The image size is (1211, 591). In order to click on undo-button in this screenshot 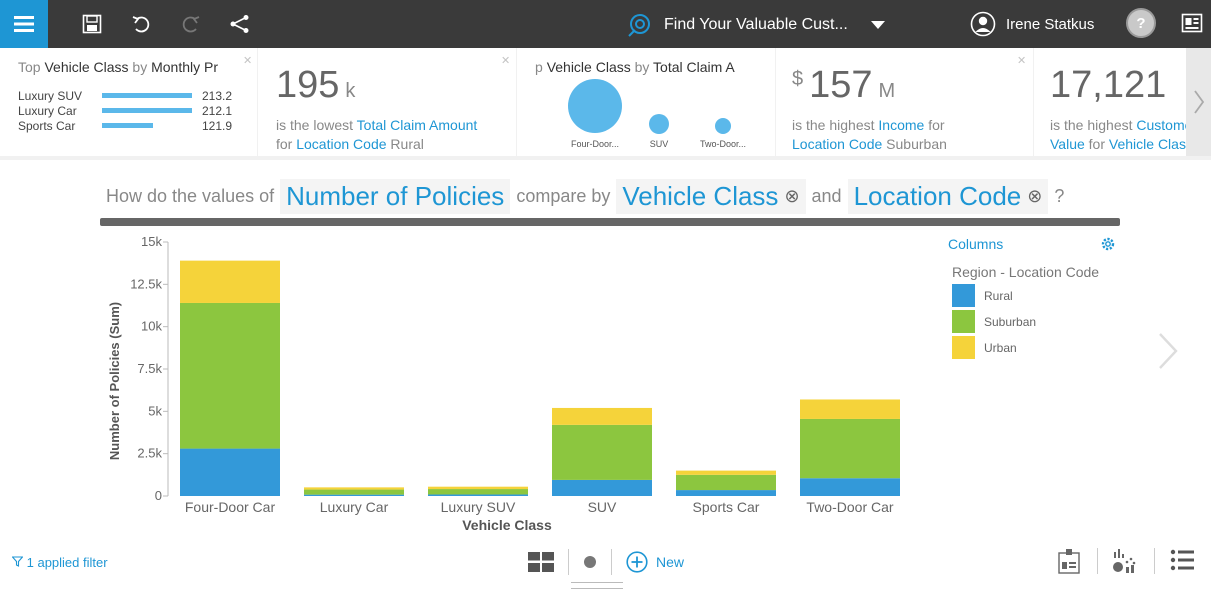, I will do `click(142, 24)`.